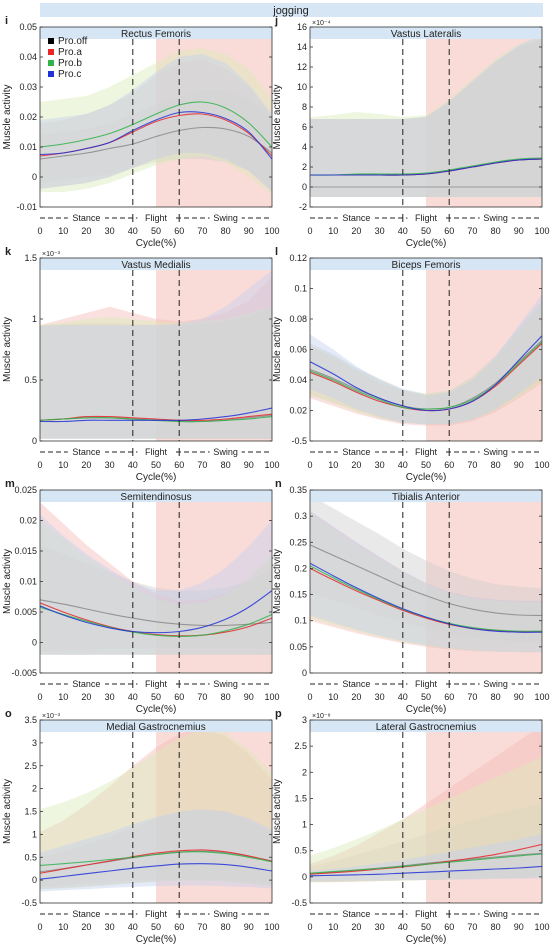 The width and height of the screenshot is (550, 948). Describe the element at coordinates (495, 218) in the screenshot. I see `phase-label-swing: Swing` at that location.